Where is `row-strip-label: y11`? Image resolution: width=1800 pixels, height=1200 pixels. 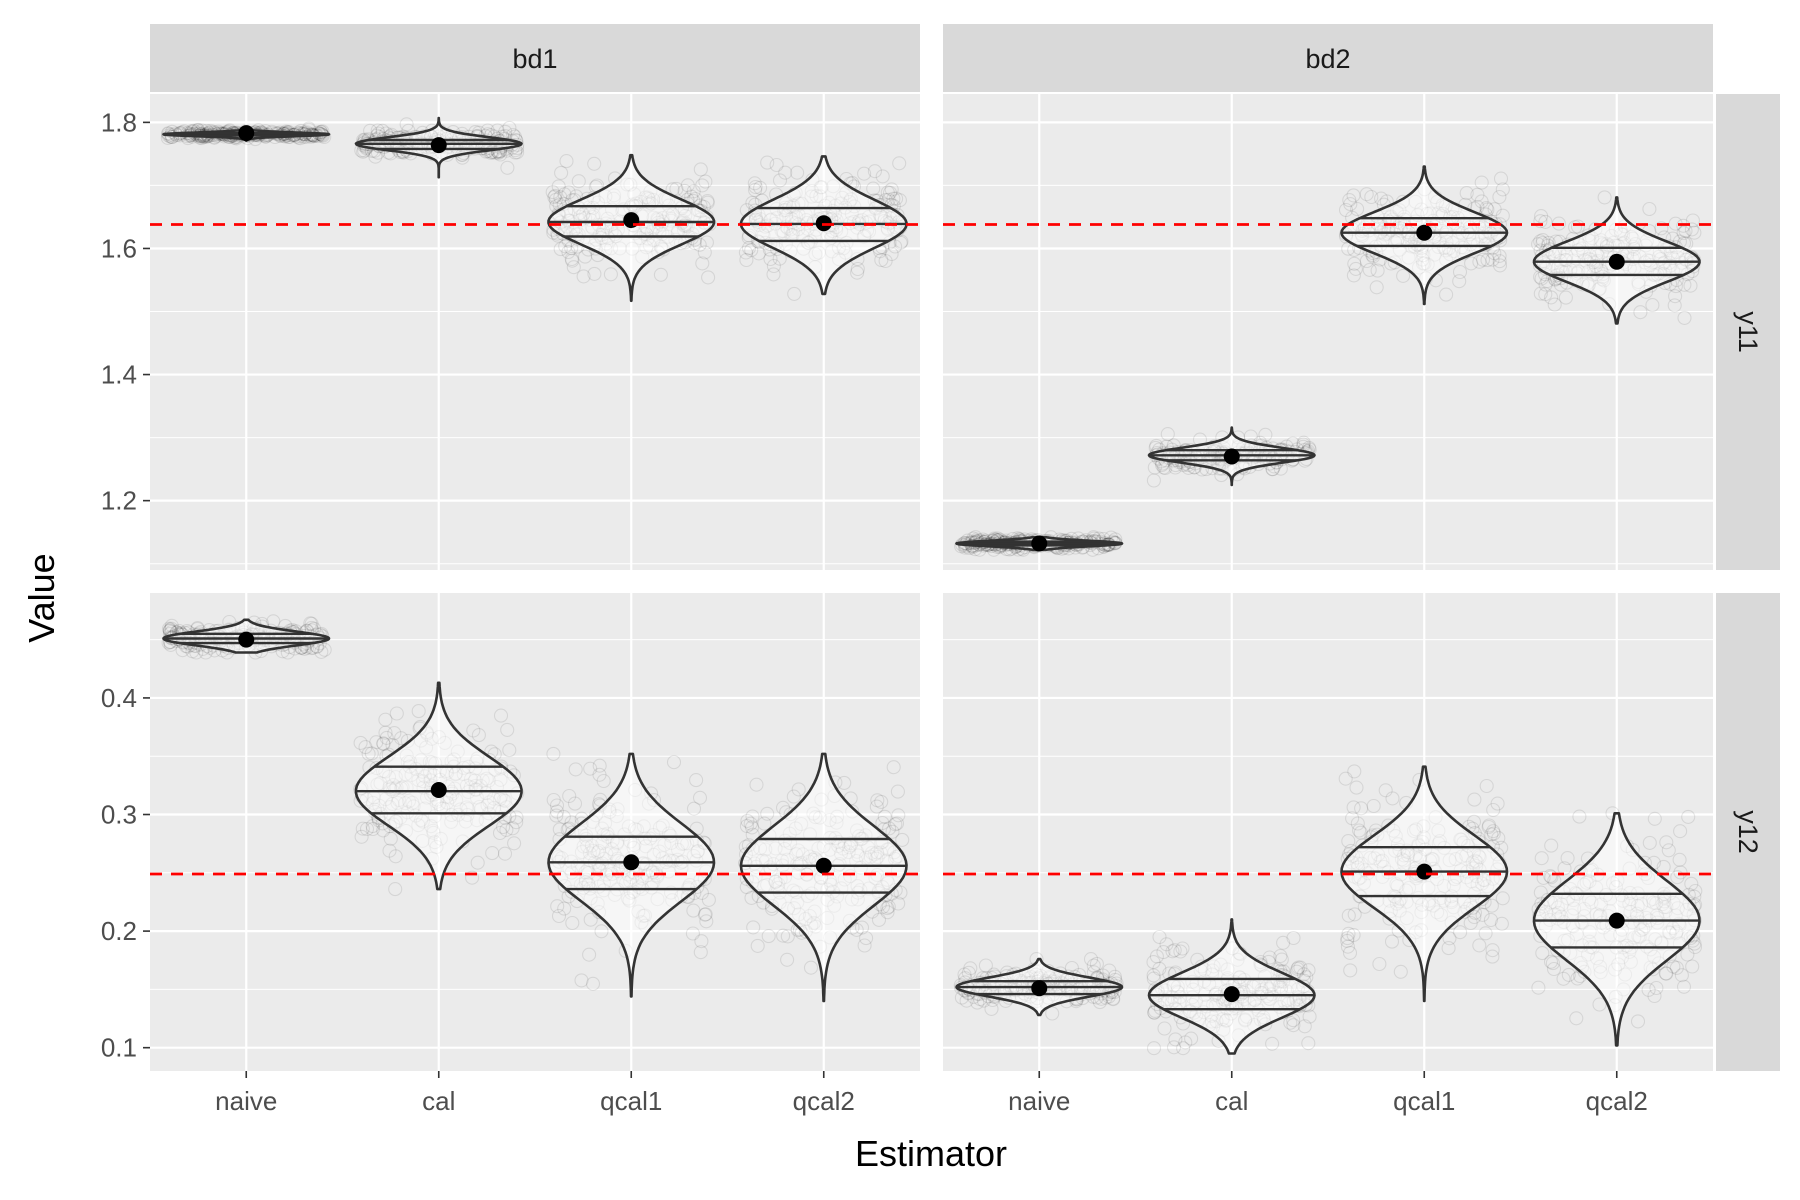
row-strip-label: y11 is located at coordinates (1748, 332).